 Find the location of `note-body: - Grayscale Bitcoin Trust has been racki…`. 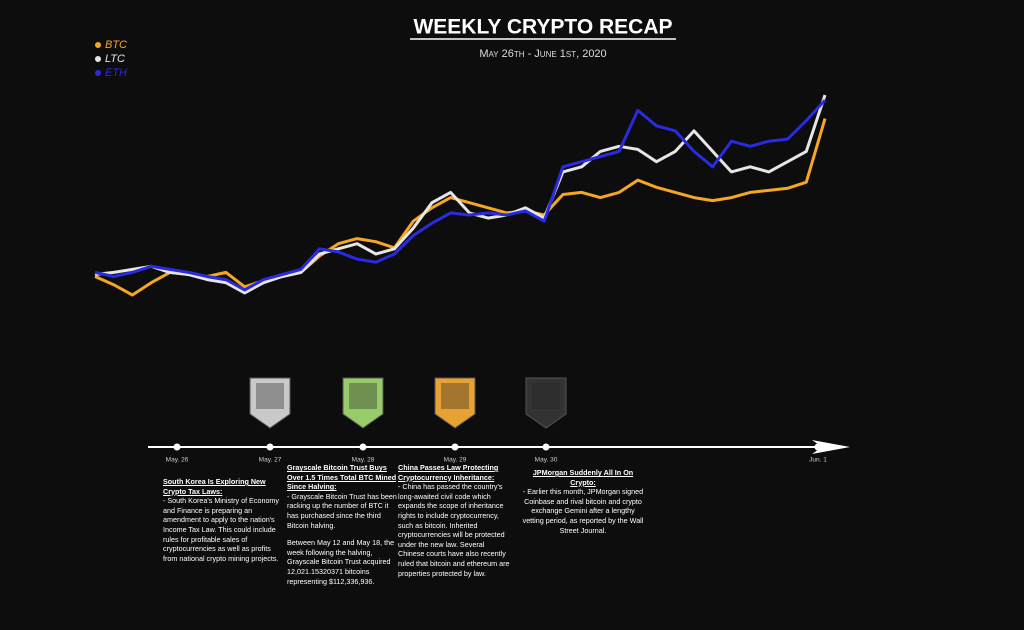

note-body: - Grayscale Bitcoin Trust has been racki… is located at coordinates (342, 510).